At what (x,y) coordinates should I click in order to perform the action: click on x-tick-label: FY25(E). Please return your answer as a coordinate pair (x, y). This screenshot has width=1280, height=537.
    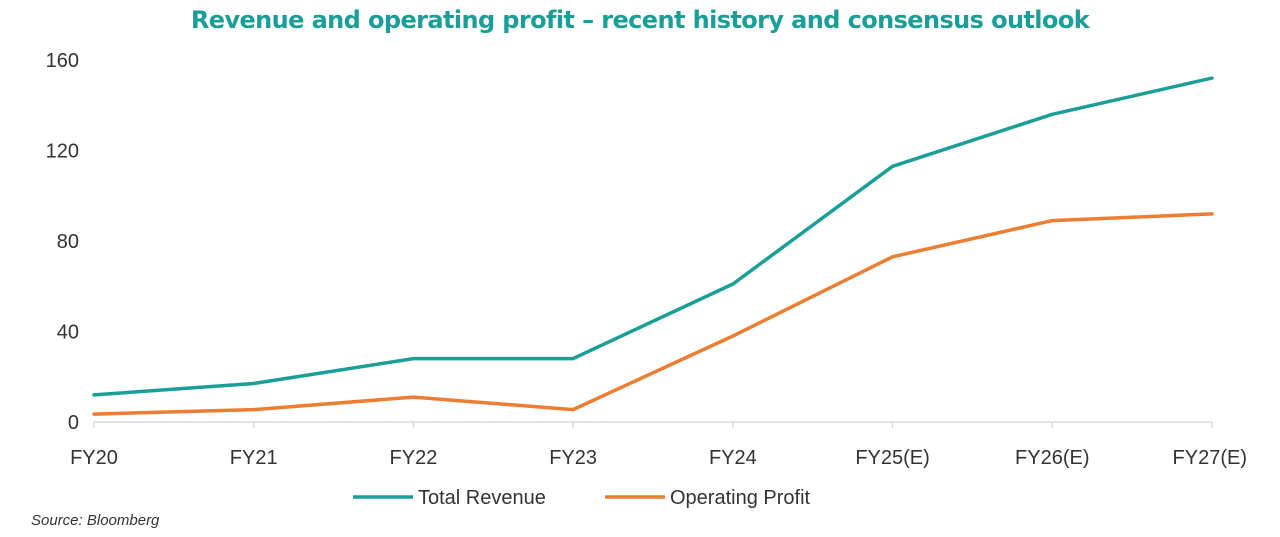
    Looking at the image, I should click on (892, 458).